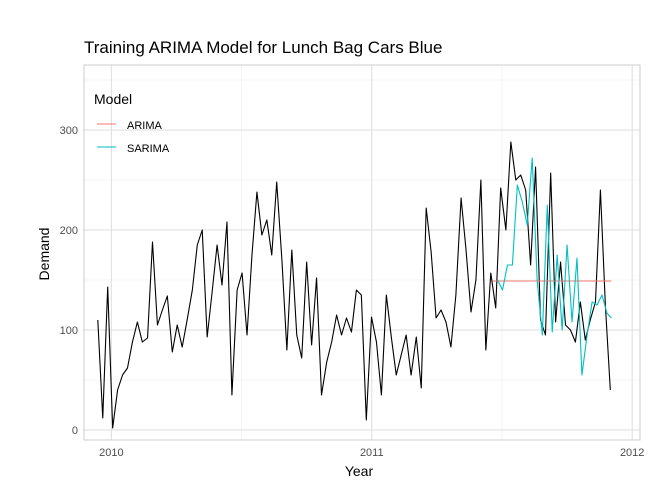 The width and height of the screenshot is (672, 480). Describe the element at coordinates (44, 254) in the screenshot. I see `y-axis-title: Demand` at that location.